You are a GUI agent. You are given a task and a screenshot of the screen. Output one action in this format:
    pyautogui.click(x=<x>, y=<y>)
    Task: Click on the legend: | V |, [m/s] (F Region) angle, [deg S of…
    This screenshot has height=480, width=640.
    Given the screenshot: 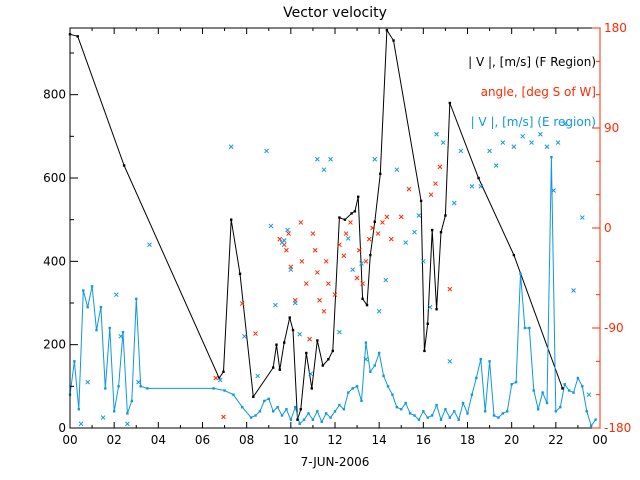 What is the action you would take?
    pyautogui.click(x=532, y=92)
    